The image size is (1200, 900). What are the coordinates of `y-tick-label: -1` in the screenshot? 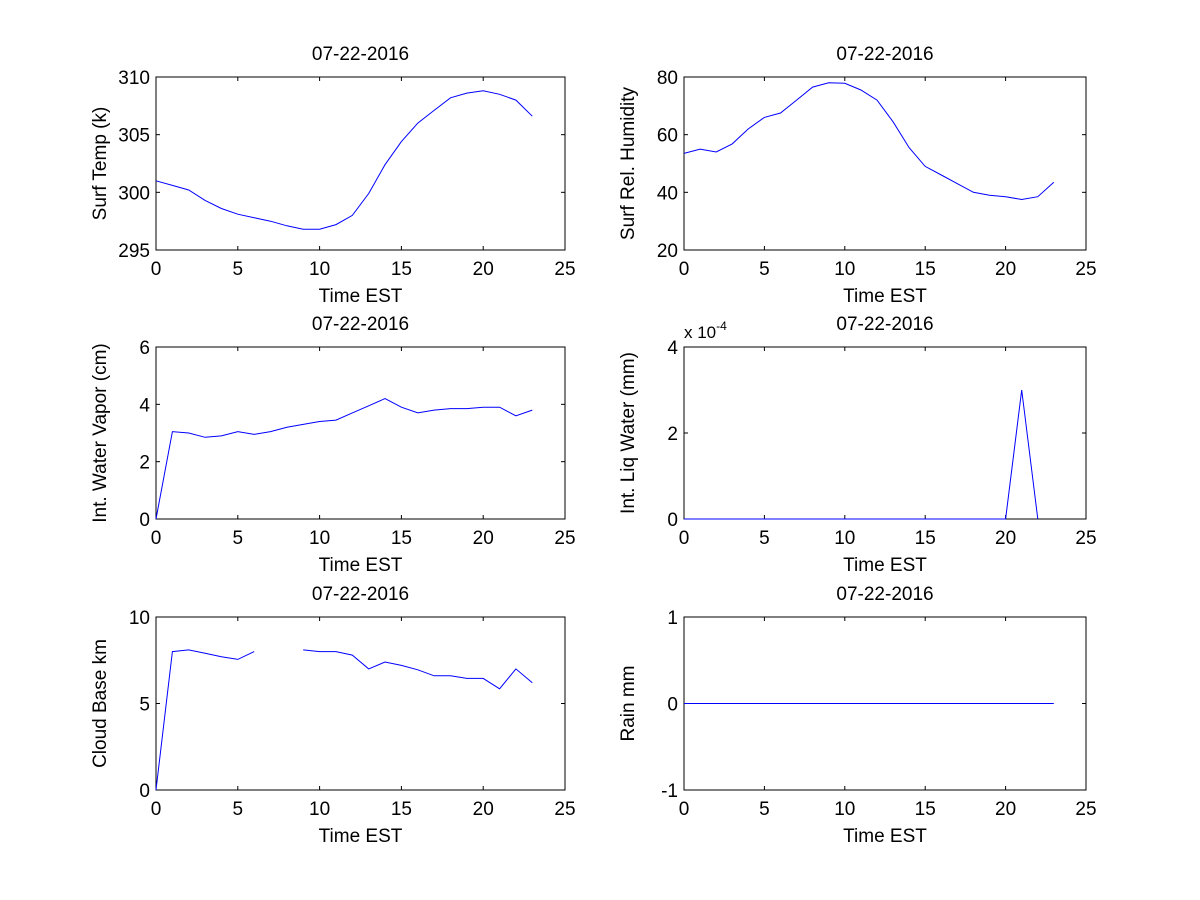 It's located at (669, 791).